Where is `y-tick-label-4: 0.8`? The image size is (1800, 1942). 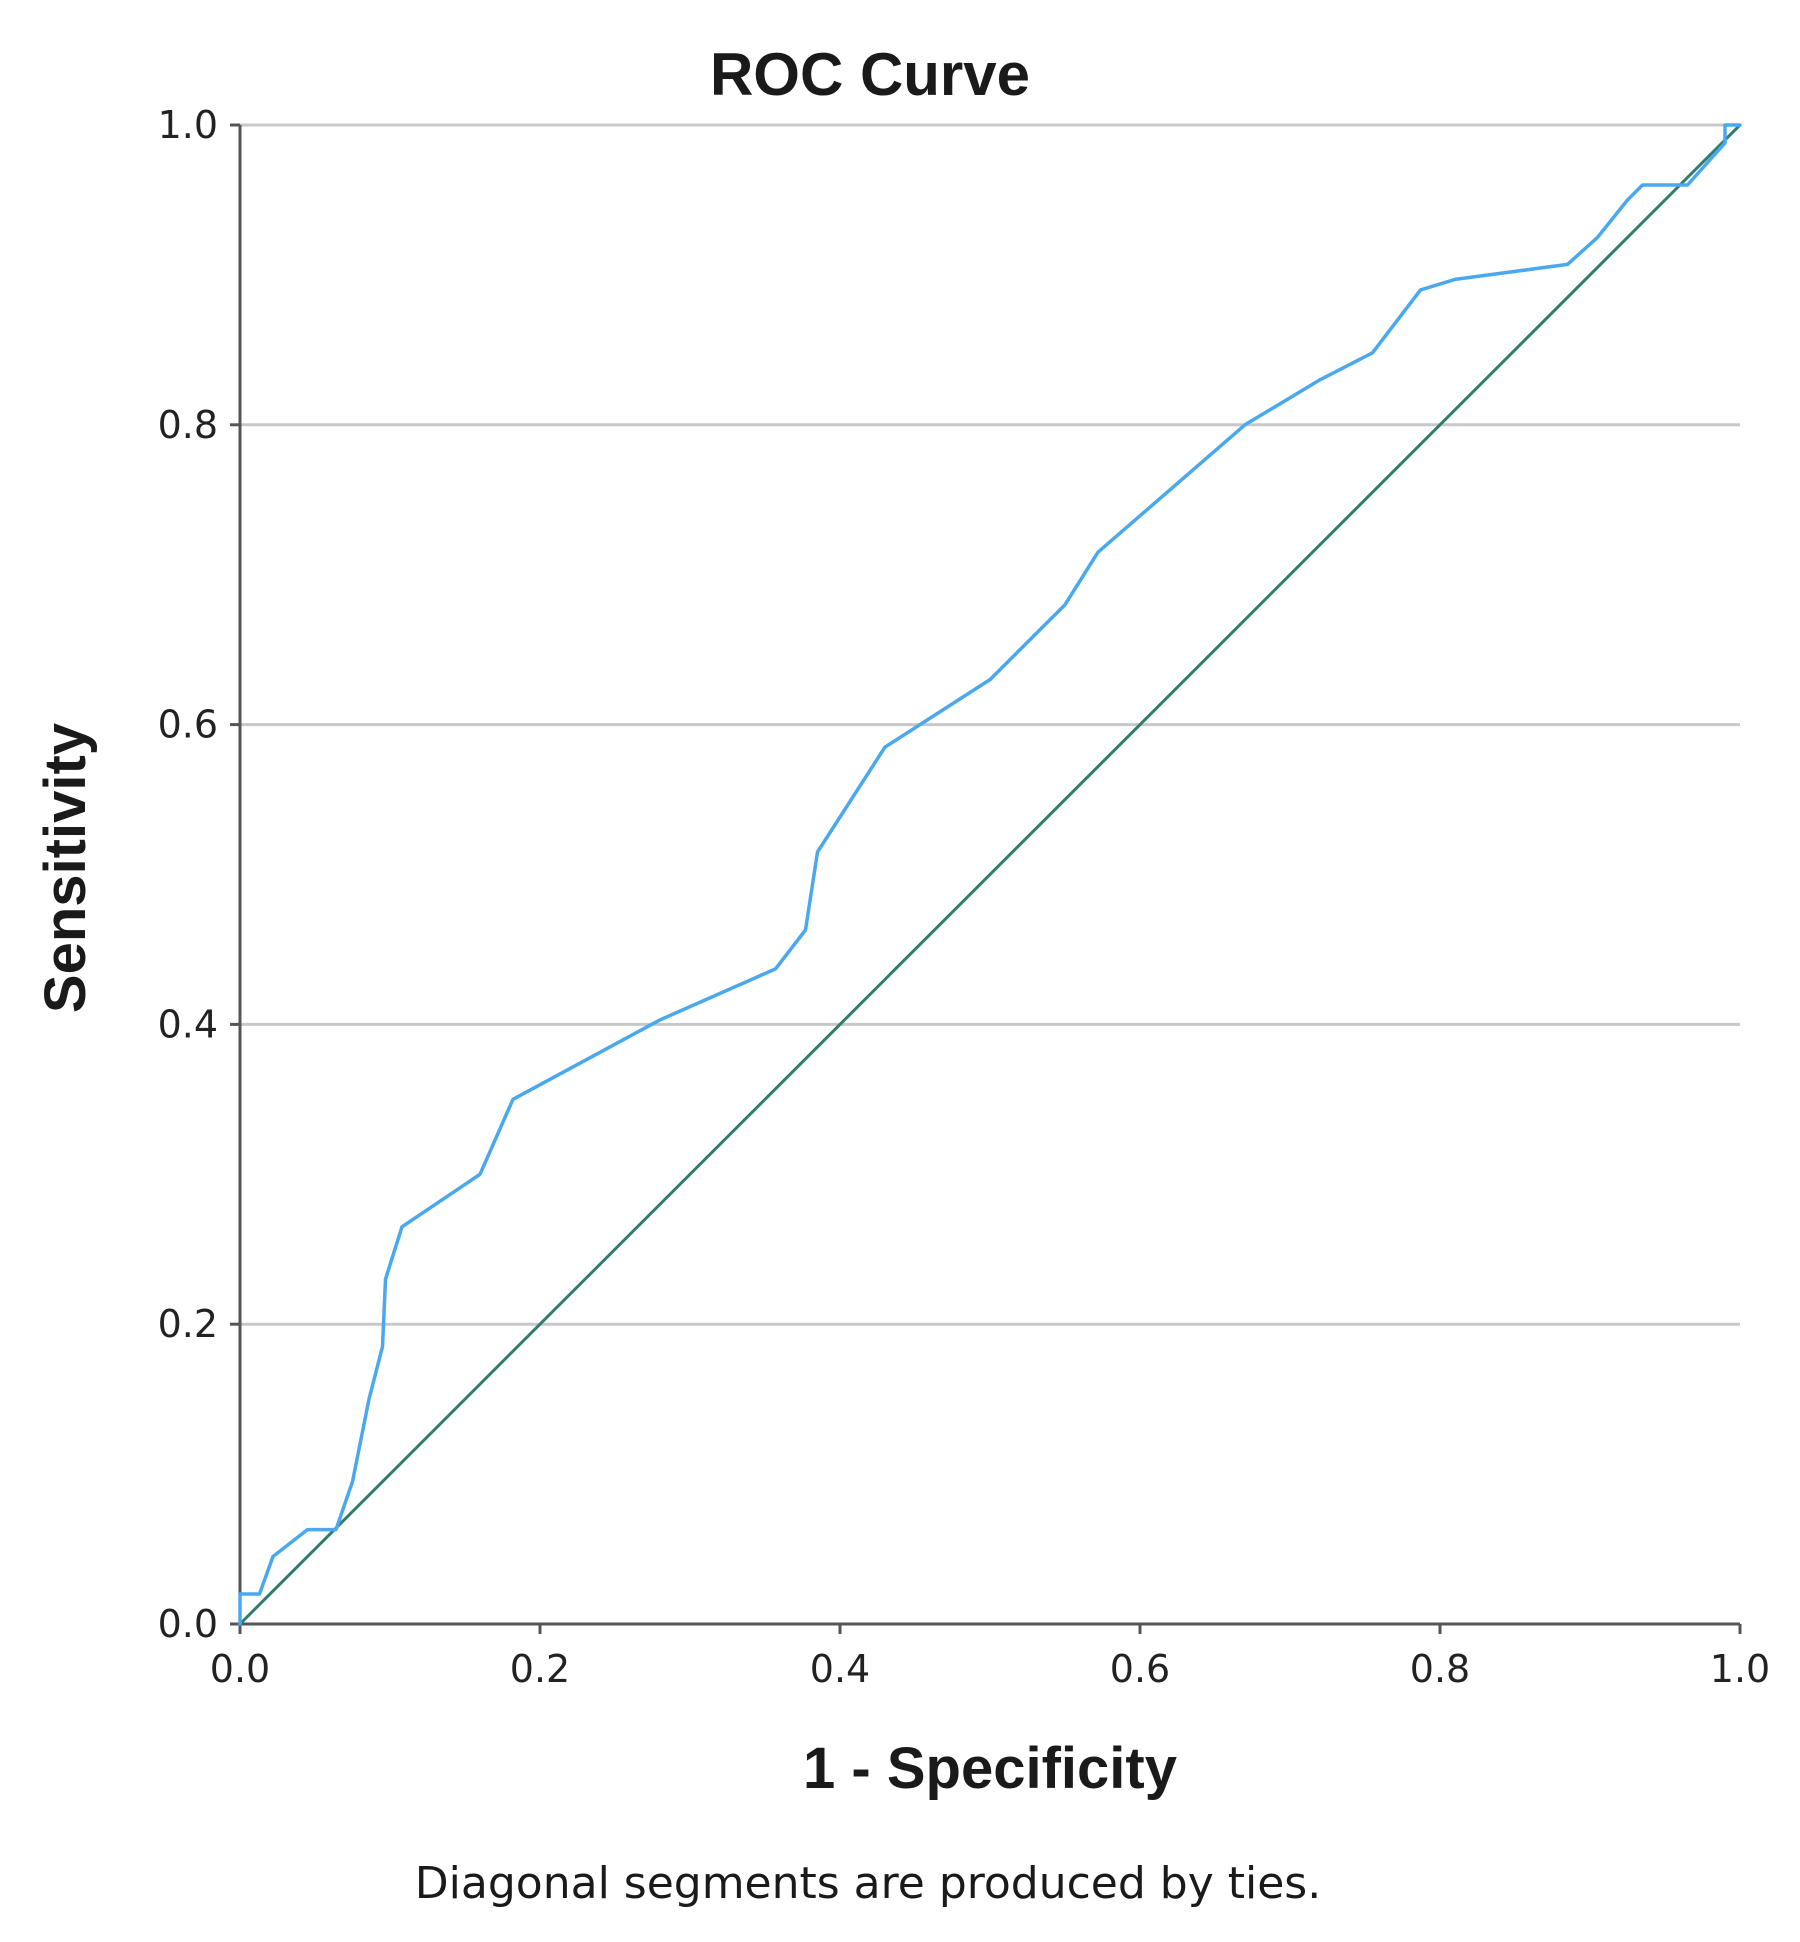 y-tick-label-4: 0.8 is located at coordinates (188, 425).